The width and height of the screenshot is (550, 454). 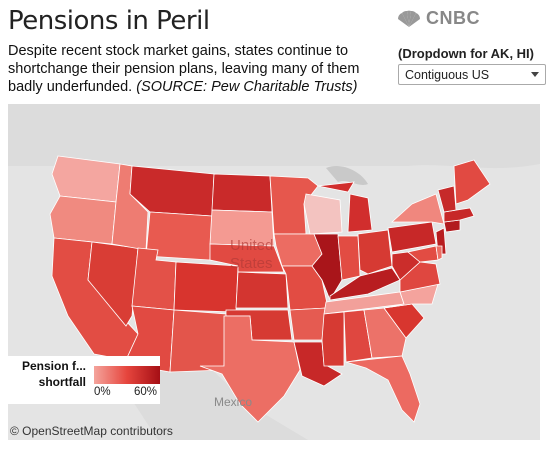 What do you see at coordinates (412, 237) in the screenshot?
I see `state-pennsylvania` at bounding box center [412, 237].